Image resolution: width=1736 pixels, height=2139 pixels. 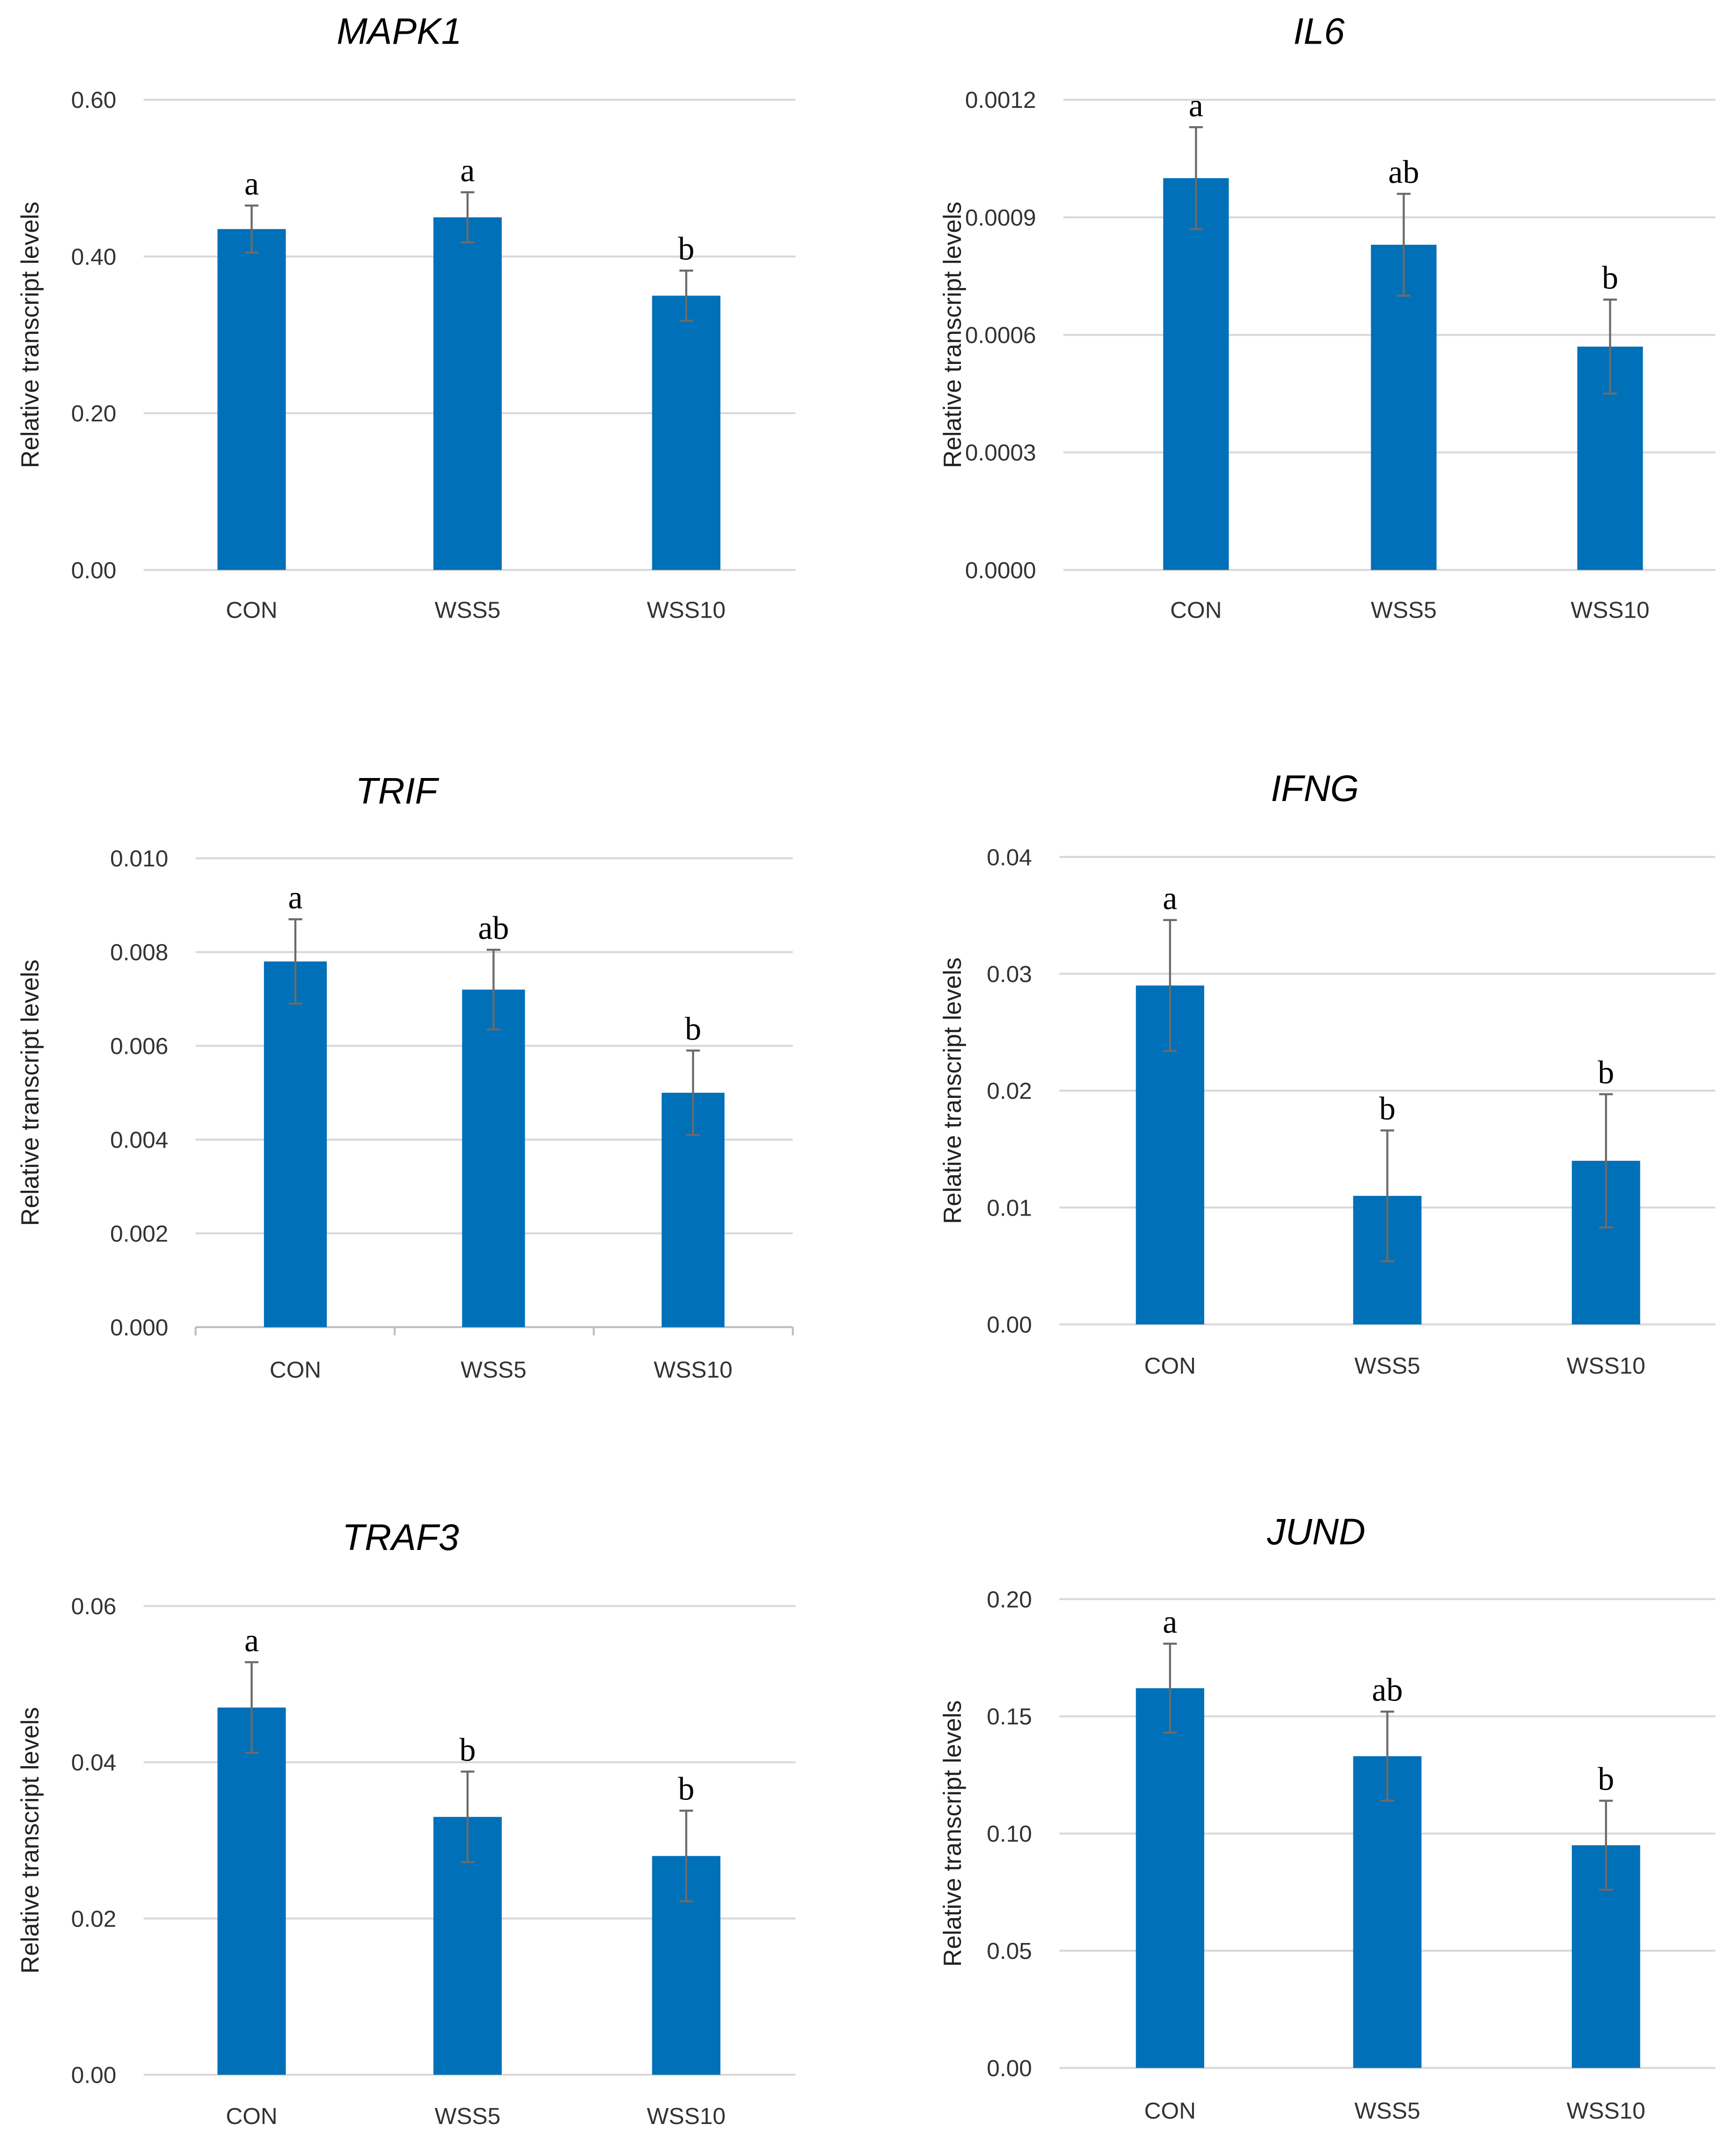 I want to click on chart-title: TRAF3, so click(x=400, y=1538).